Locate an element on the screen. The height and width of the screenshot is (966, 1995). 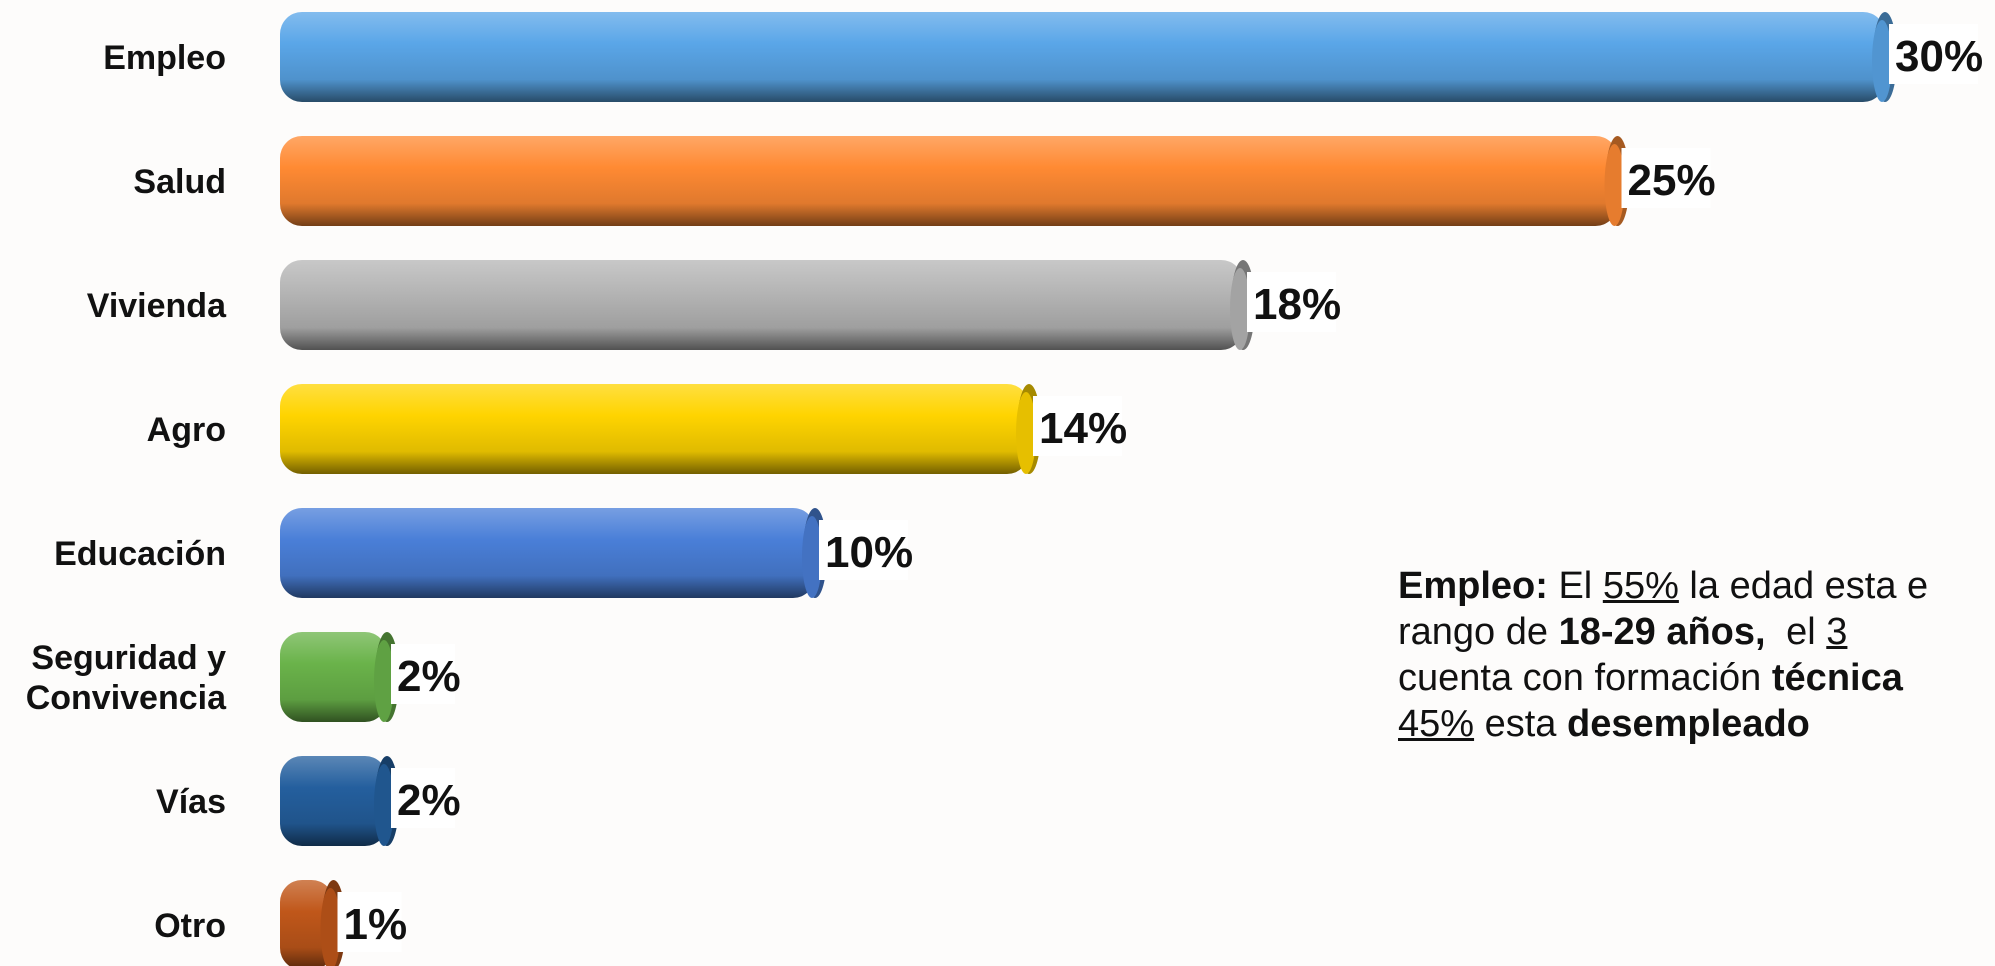
note-text: cuenta con formación is located at coordinates (1585, 678).